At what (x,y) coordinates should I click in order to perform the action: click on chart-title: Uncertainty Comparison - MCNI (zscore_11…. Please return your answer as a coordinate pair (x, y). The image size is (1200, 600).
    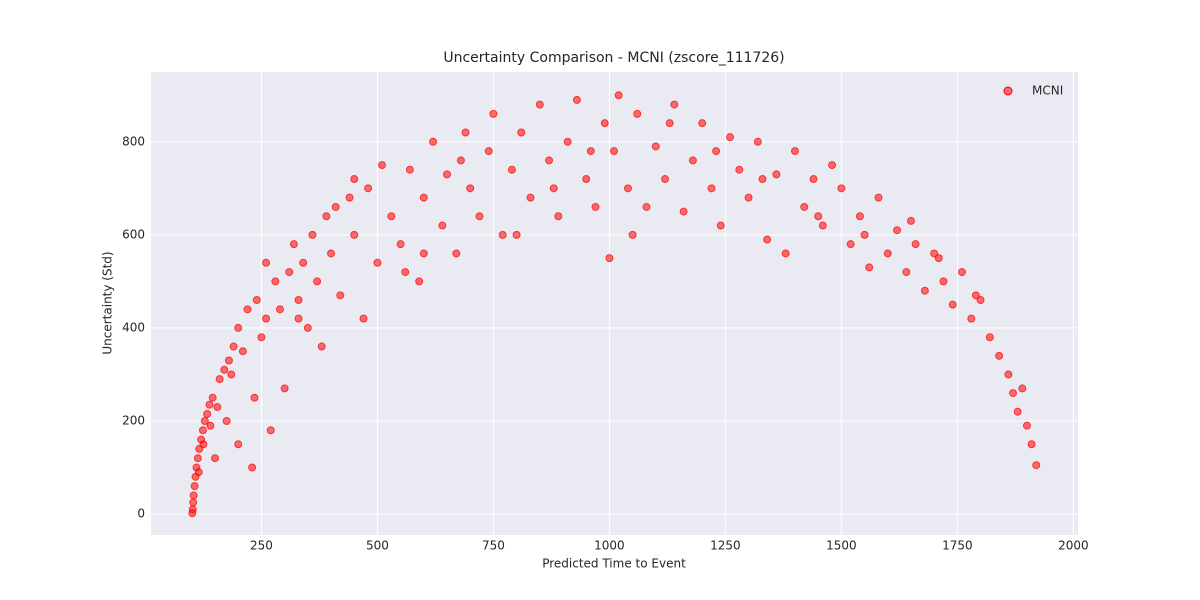
    Looking at the image, I should click on (613, 58).